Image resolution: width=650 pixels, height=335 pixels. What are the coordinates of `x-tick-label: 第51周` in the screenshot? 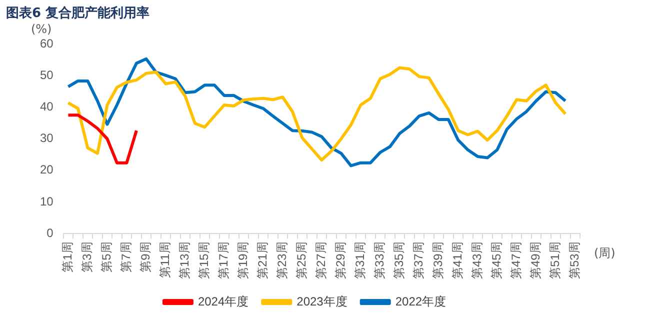 It's located at (555, 261).